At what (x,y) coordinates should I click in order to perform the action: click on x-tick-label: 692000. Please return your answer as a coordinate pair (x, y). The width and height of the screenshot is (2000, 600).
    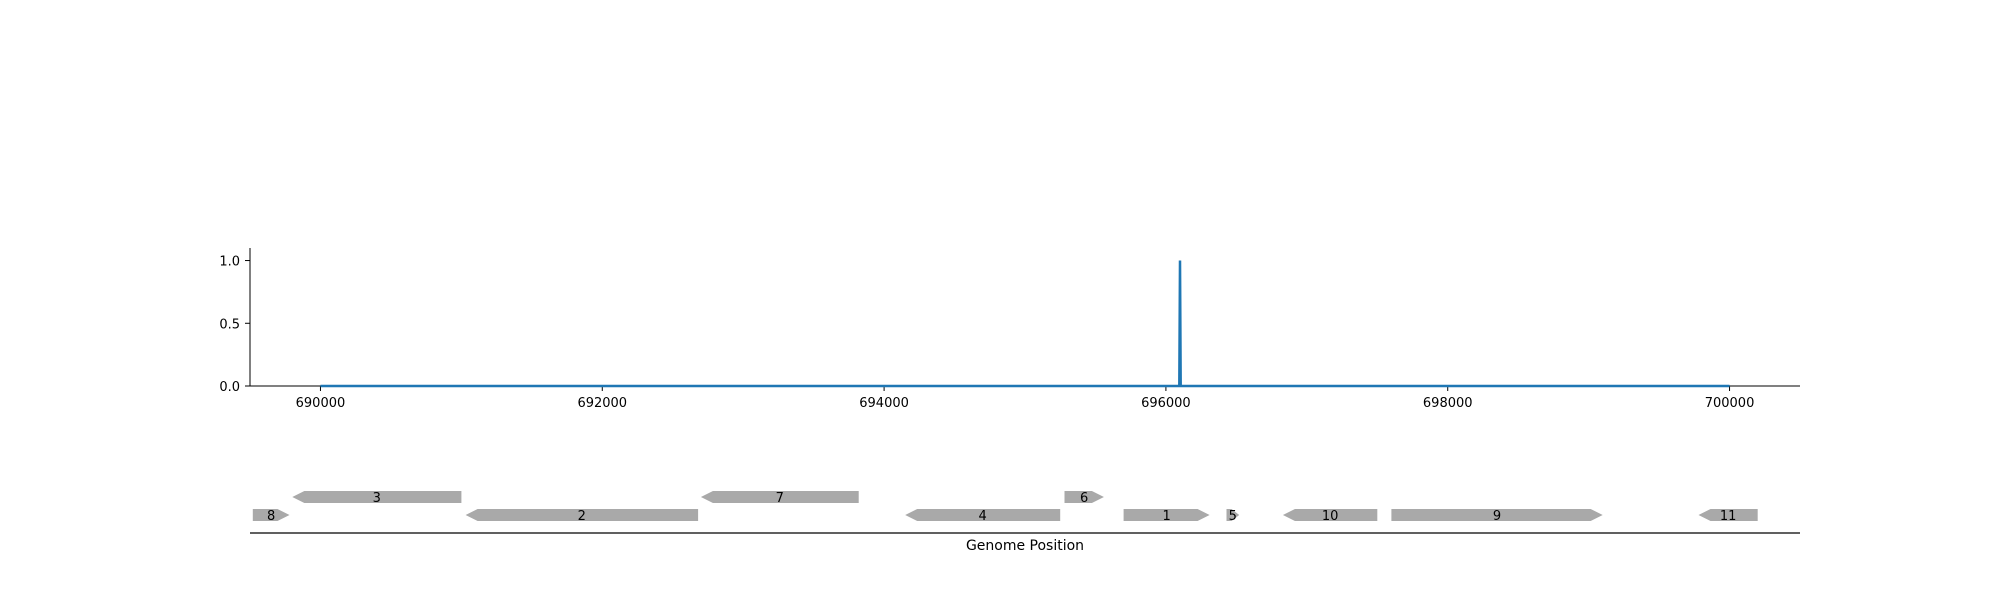
    Looking at the image, I should click on (602, 403).